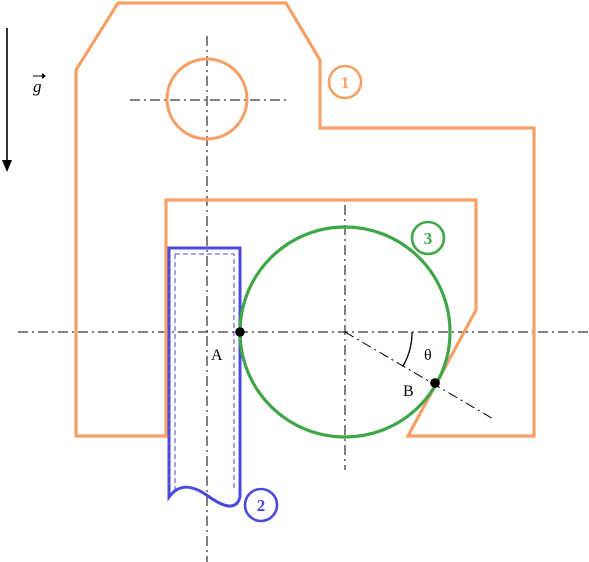  What do you see at coordinates (44, 76) in the screenshot?
I see `gravity-vector-mark-tip` at bounding box center [44, 76].